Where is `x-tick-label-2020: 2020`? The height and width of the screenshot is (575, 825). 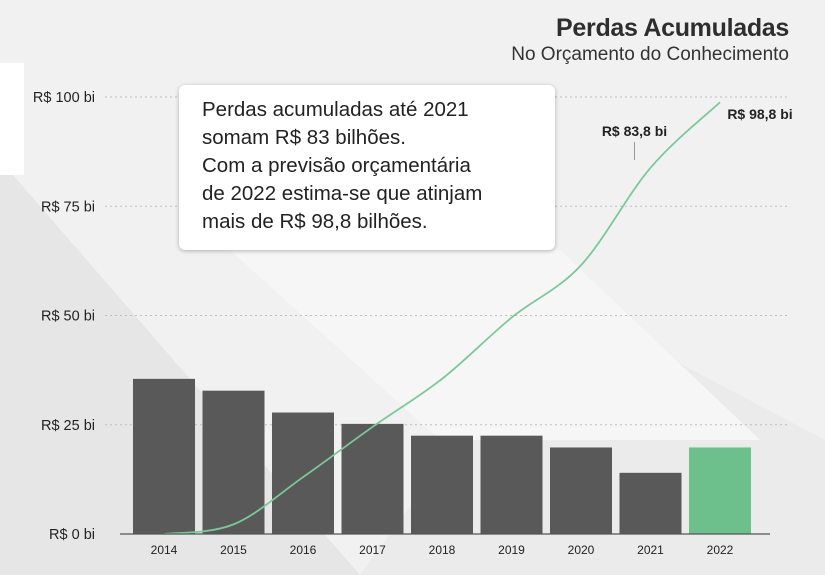
x-tick-label-2020: 2020 is located at coordinates (581, 550).